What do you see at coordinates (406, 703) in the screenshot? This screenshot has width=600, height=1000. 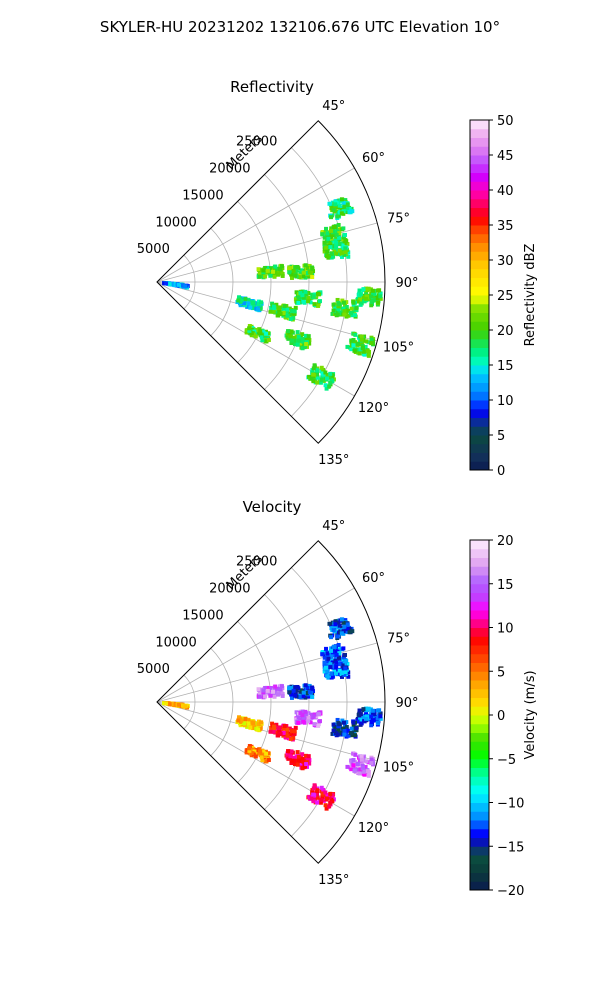 I see `azimuth-tick-label: 90°` at bounding box center [406, 703].